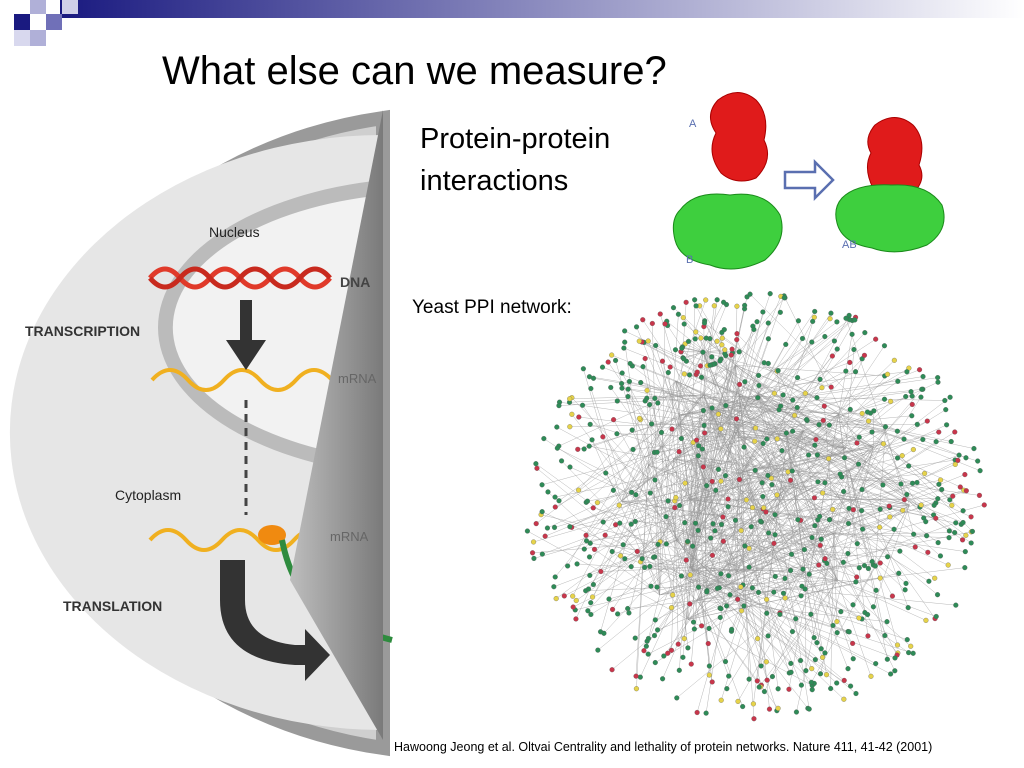 The width and height of the screenshot is (1024, 768). What do you see at coordinates (849, 245) in the screenshot?
I see `complex-ab-label: AB` at bounding box center [849, 245].